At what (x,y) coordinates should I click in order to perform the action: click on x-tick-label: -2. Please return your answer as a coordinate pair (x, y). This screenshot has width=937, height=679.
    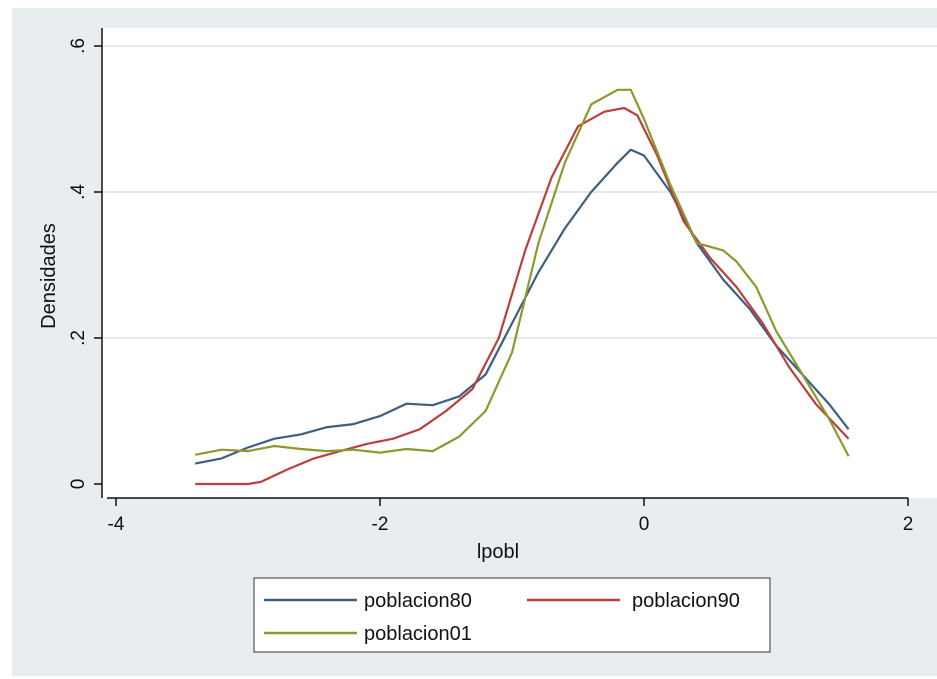
    Looking at the image, I should click on (380, 524).